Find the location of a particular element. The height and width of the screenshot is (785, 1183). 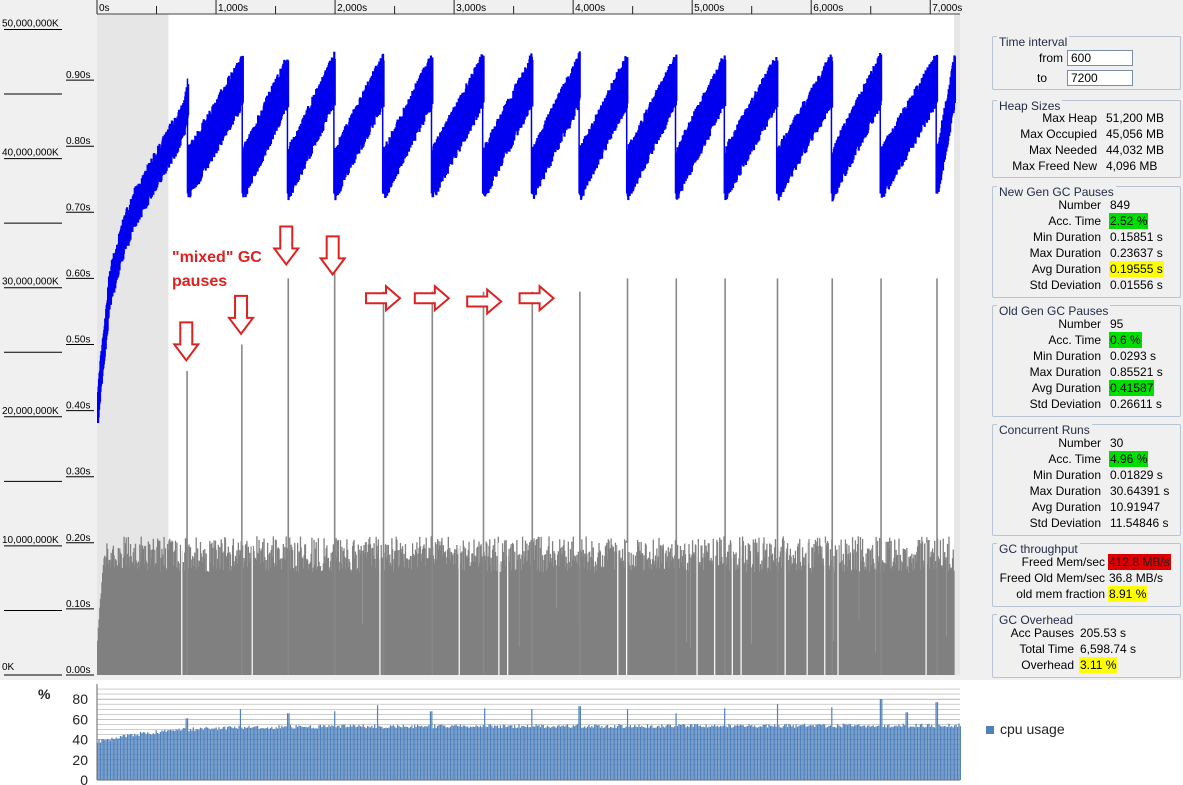

down-arrow-annotation is located at coordinates (186, 341).